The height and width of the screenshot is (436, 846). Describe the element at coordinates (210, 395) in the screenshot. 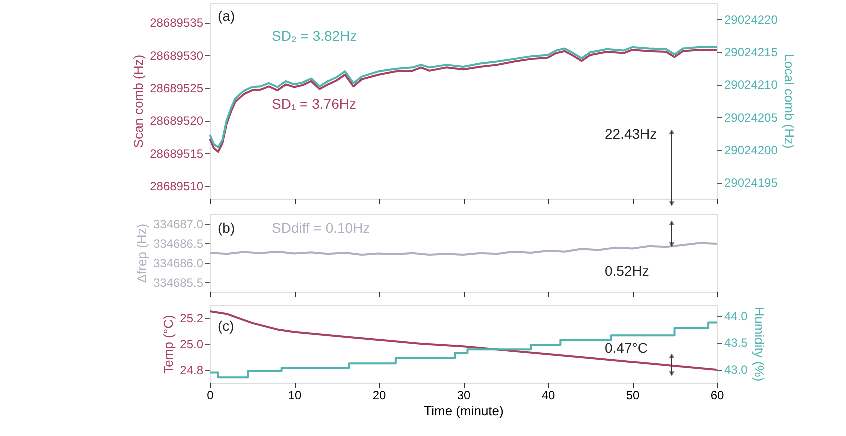

I see `x-tick-label: 0` at that location.